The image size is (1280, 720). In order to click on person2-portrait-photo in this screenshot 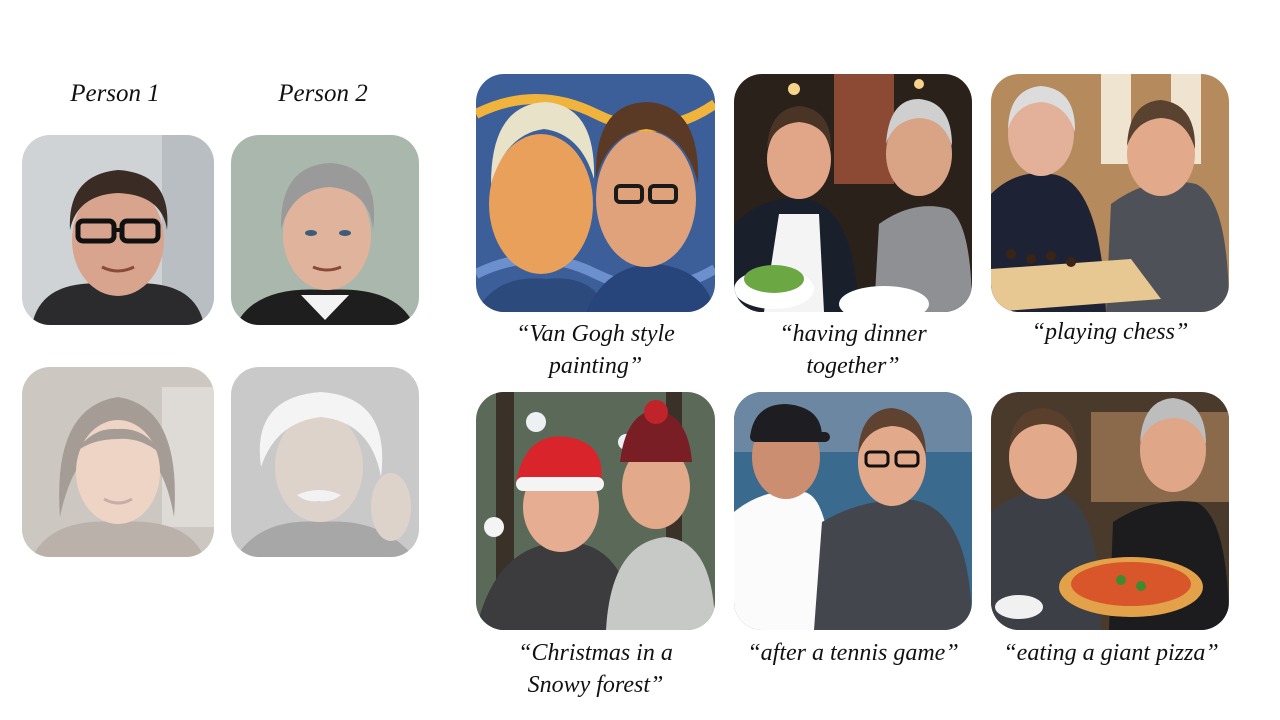, I will do `click(325, 230)`.